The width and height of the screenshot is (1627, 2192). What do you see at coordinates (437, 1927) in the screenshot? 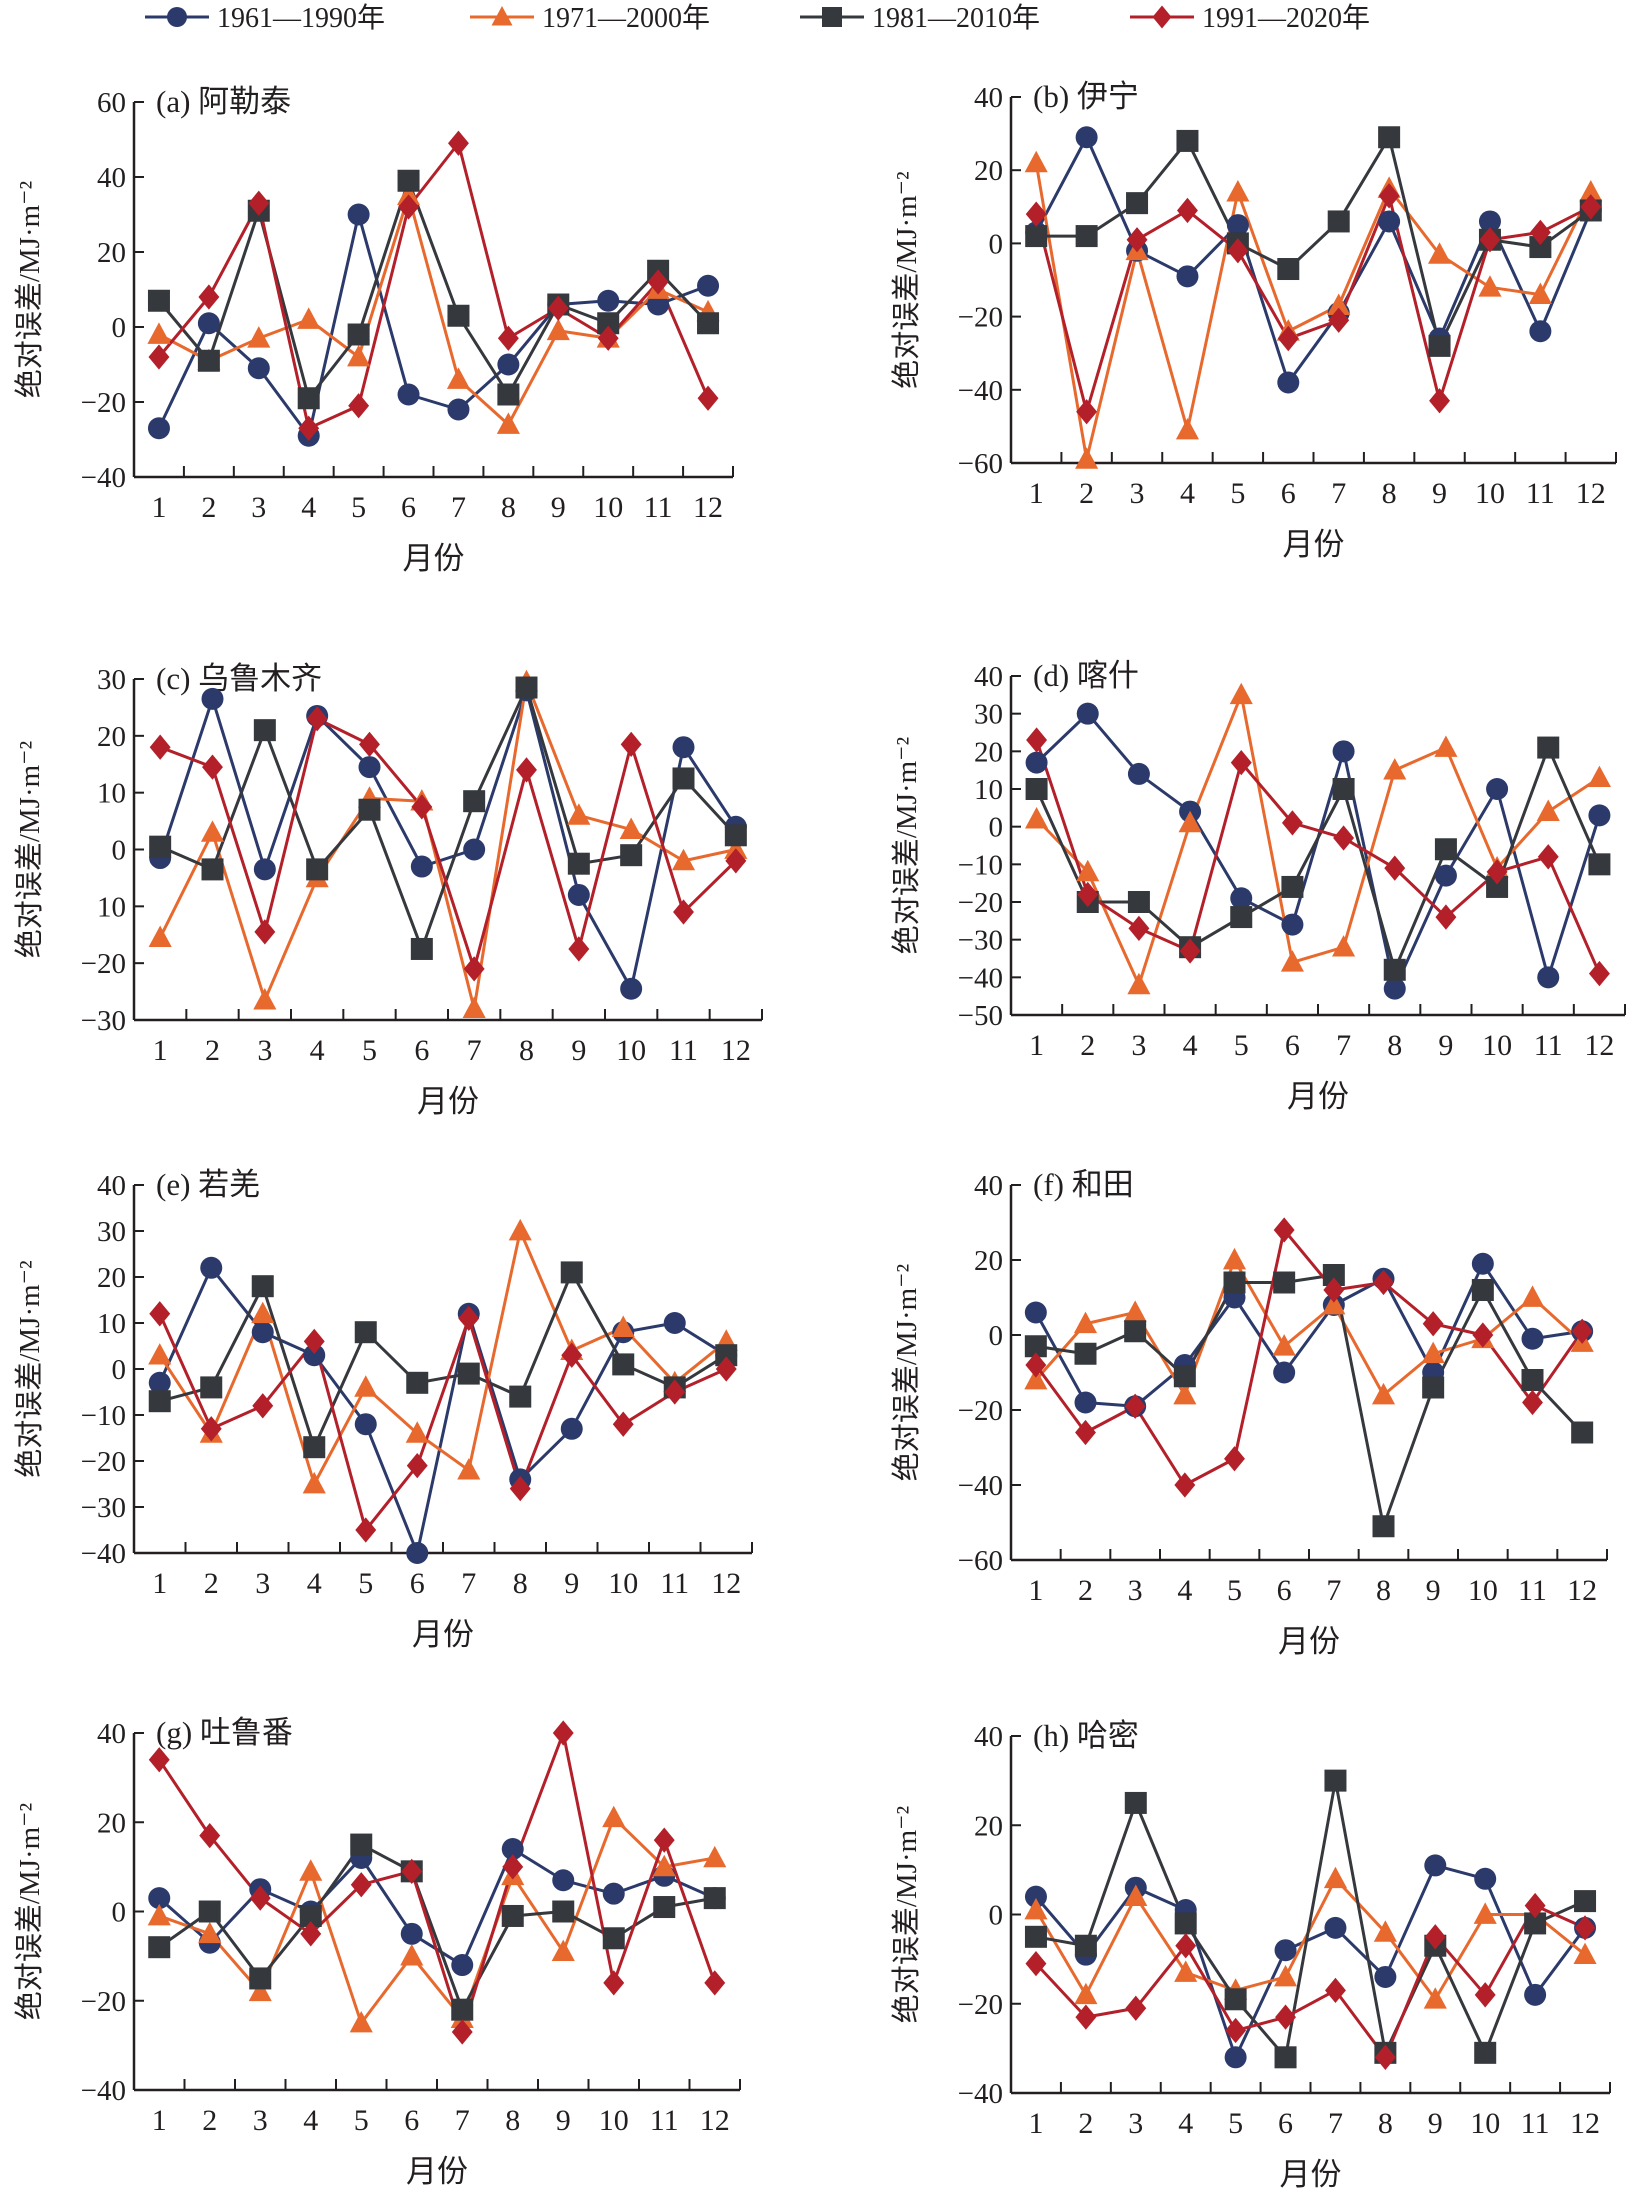
I see `series-line-square` at bounding box center [437, 1927].